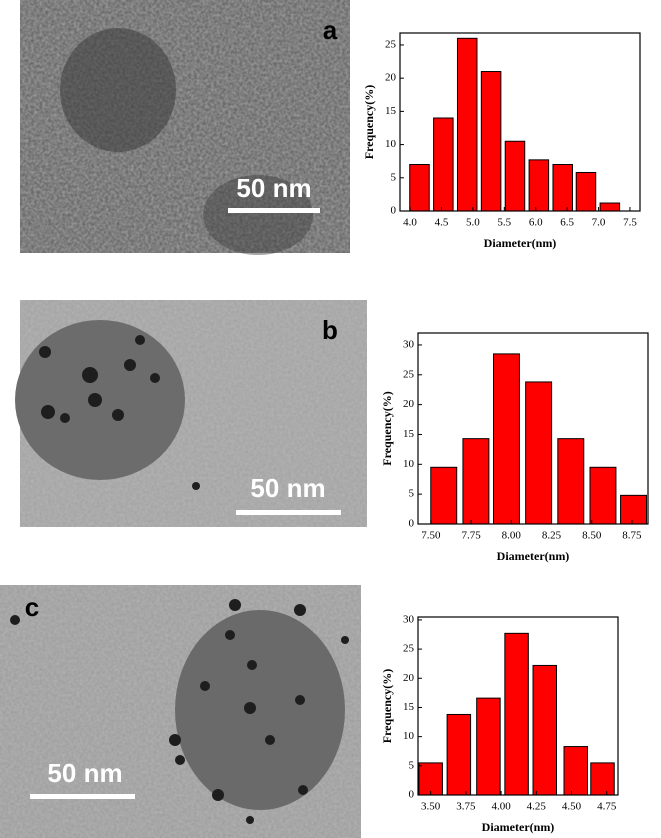 Image resolution: width=661 pixels, height=838 pixels. Describe the element at coordinates (512, 536) in the screenshot. I see `x-tick-label: 8.00` at that location.